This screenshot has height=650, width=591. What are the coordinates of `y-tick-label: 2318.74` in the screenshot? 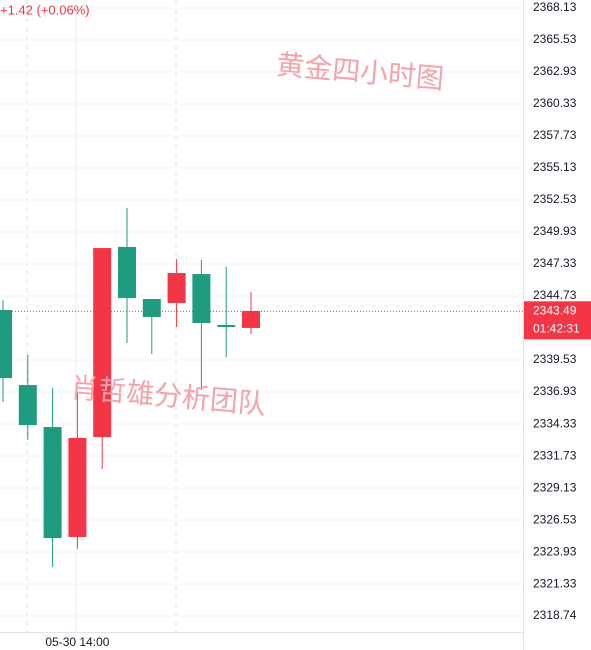 It's located at (555, 615).